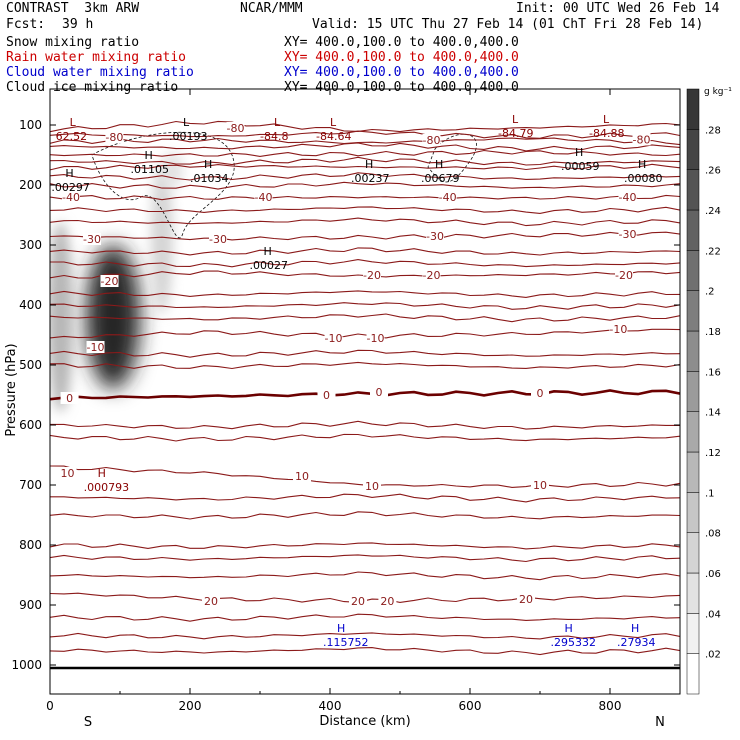 This screenshot has height=740, width=740. I want to click on colorbar-tick-label: .08, so click(713, 534).